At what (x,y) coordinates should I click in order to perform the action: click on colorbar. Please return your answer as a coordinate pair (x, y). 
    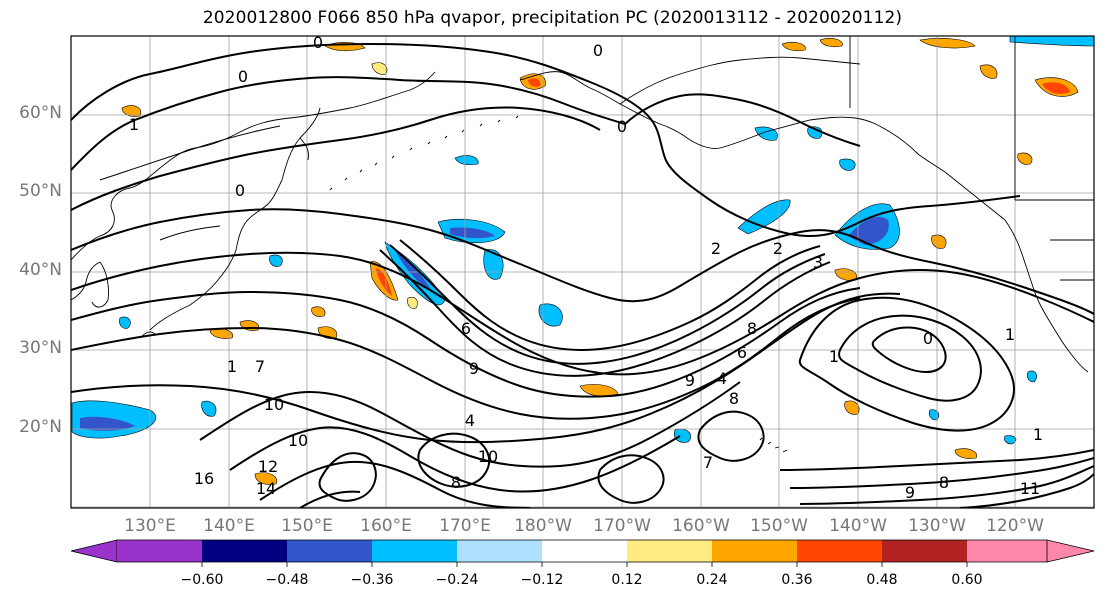
    Looking at the image, I should click on (582, 553).